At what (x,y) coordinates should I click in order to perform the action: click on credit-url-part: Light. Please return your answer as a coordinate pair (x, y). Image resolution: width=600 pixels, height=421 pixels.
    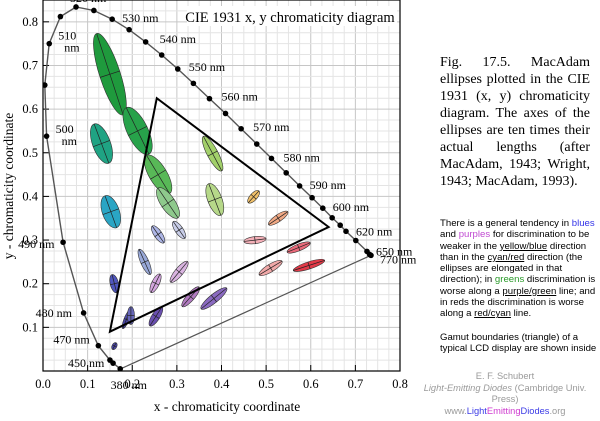
    Looking at the image, I should click on (476, 410).